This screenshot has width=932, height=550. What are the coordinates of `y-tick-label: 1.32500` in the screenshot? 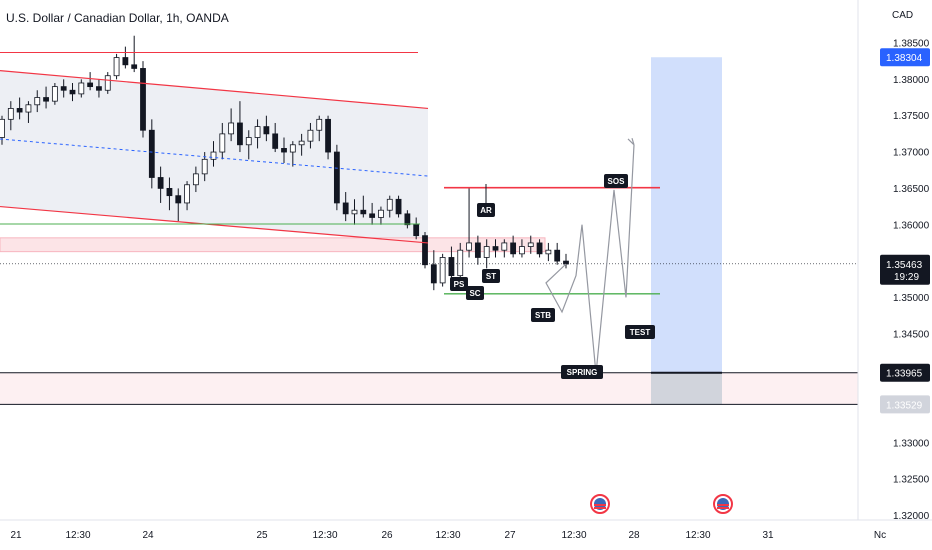 It's located at (911, 480).